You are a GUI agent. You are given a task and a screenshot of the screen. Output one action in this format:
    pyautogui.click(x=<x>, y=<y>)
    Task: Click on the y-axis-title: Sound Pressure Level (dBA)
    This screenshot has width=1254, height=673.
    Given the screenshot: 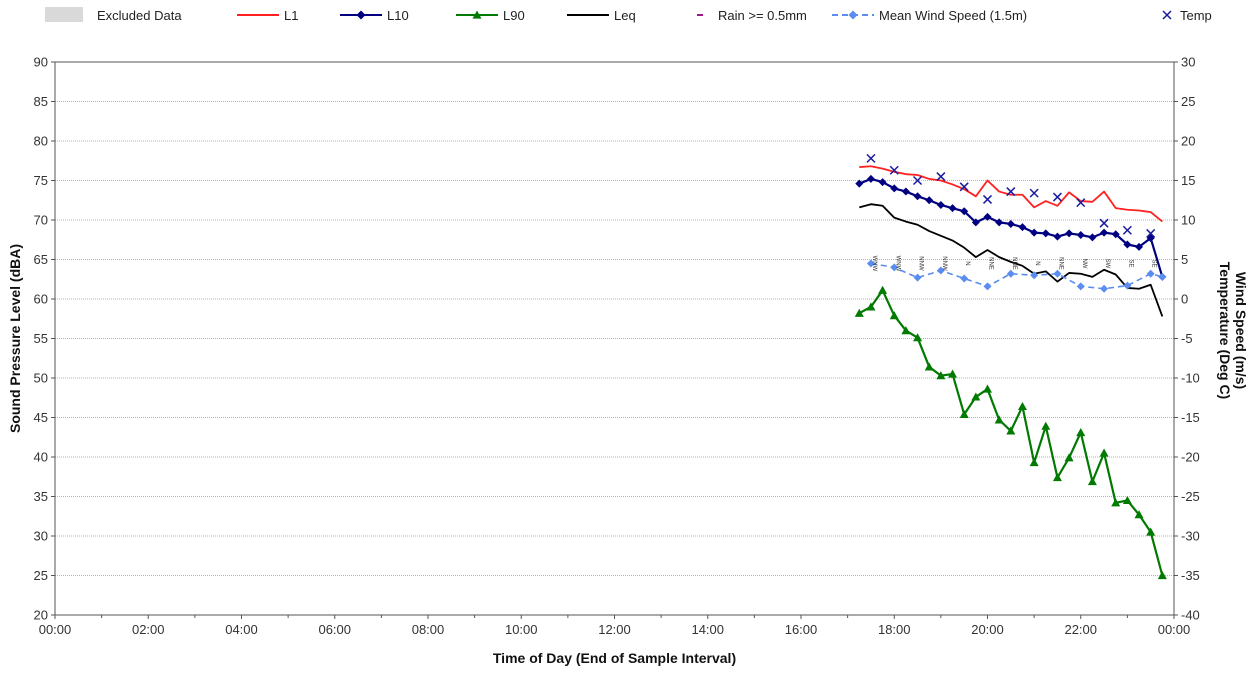 What is the action you would take?
    pyautogui.click(x=15, y=338)
    